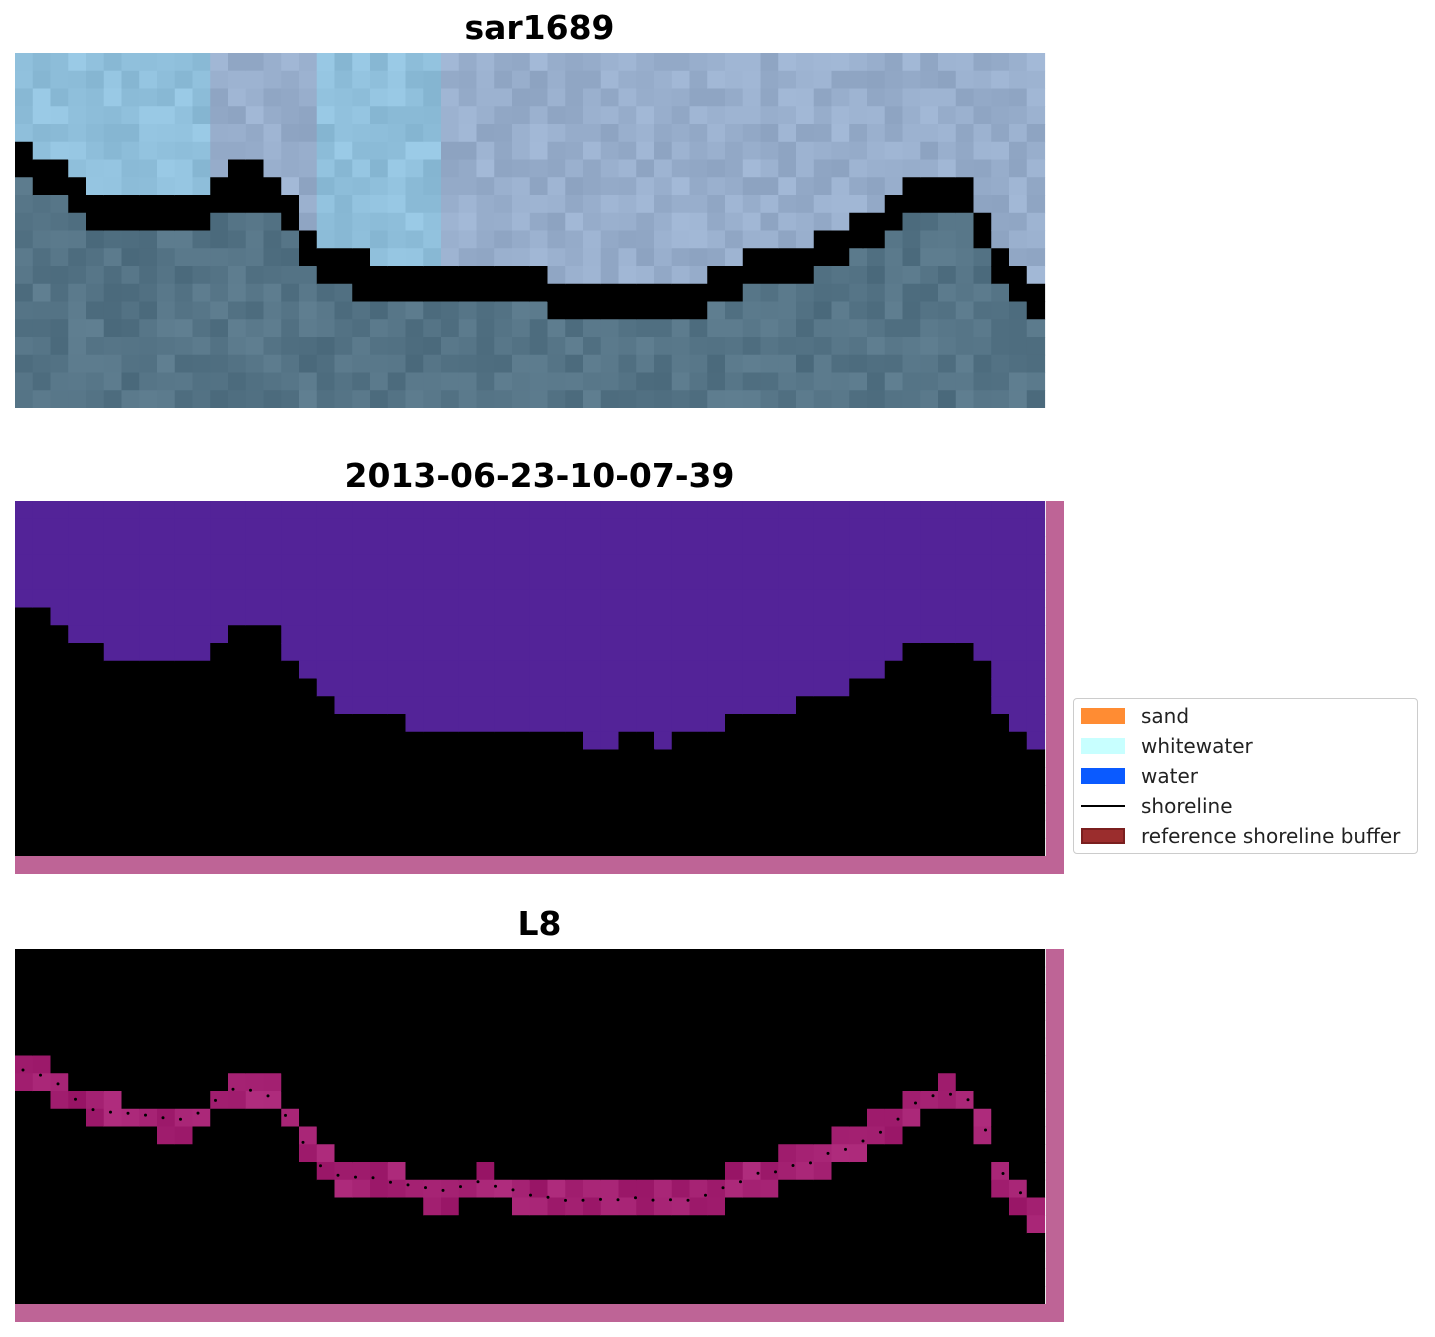  I want to click on sand-swatch, so click(1103, 716).